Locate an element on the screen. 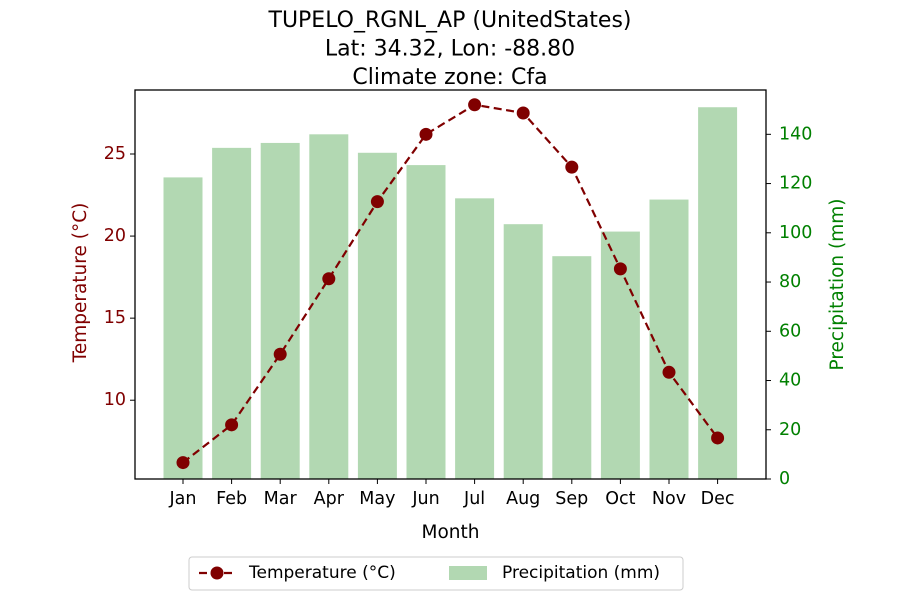 This screenshot has width=900, height=600. temp-point-feb is located at coordinates (232, 425).